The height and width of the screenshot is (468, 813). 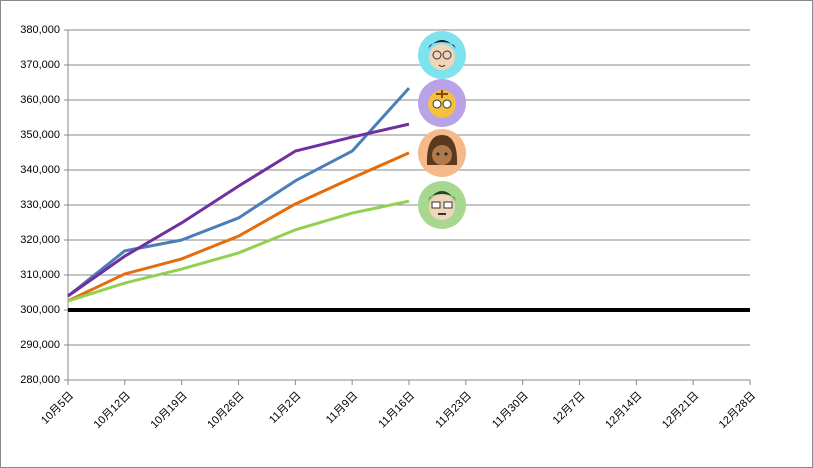 What do you see at coordinates (40, 65) in the screenshot?
I see `y-tick-label: 370,000` at bounding box center [40, 65].